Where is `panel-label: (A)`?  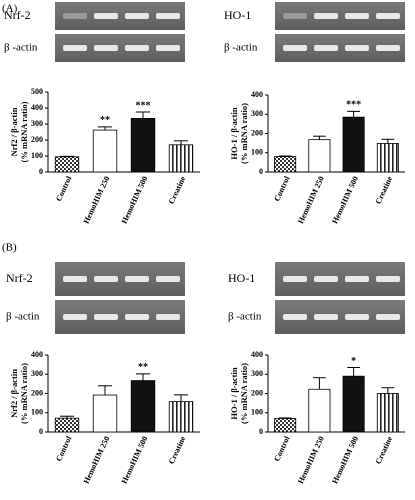 panel-label: (A) is located at coordinates (10, 9).